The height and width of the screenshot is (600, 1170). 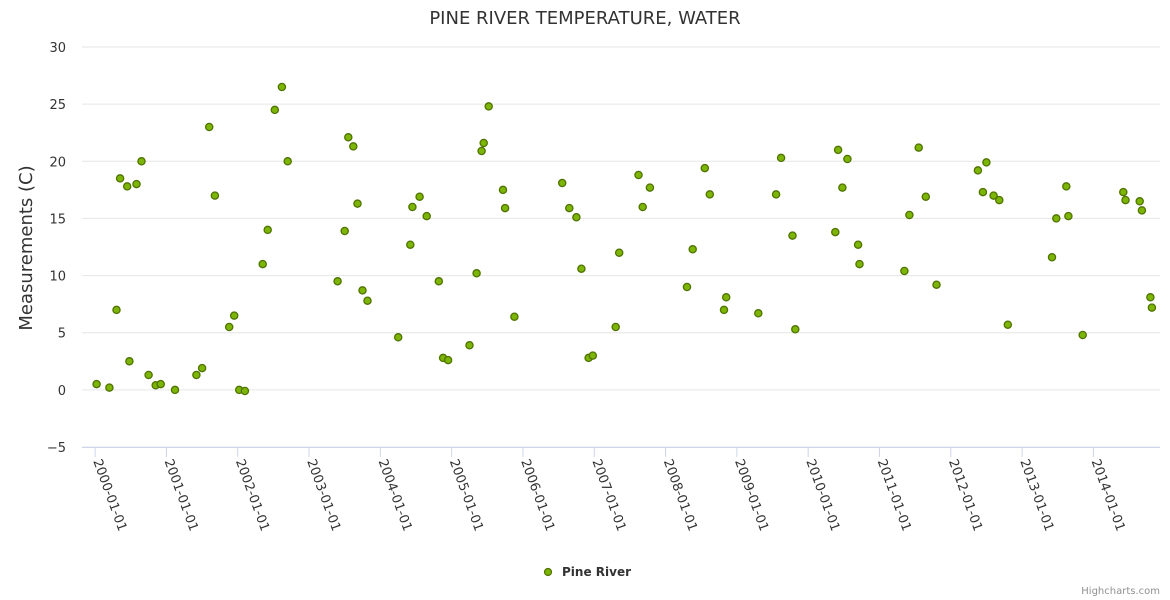 I want to click on x-tick-label: 2006-01-01, so click(x=537, y=495).